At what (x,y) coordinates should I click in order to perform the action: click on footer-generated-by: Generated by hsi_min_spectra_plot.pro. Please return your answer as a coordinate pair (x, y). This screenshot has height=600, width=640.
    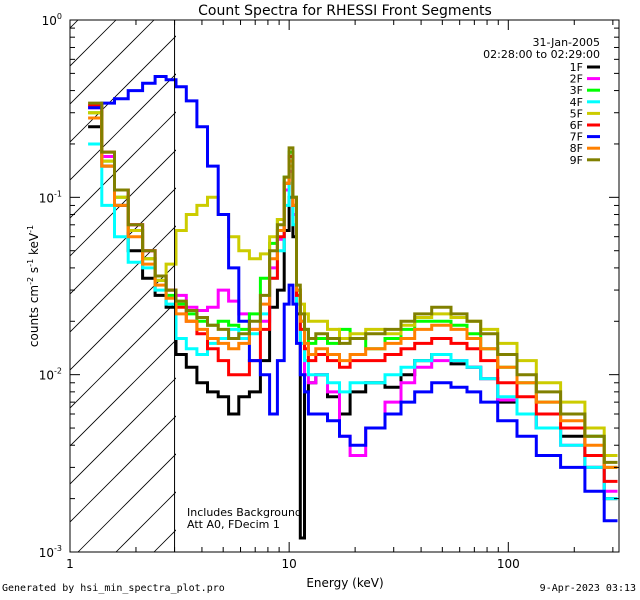
    Looking at the image, I should click on (113, 588).